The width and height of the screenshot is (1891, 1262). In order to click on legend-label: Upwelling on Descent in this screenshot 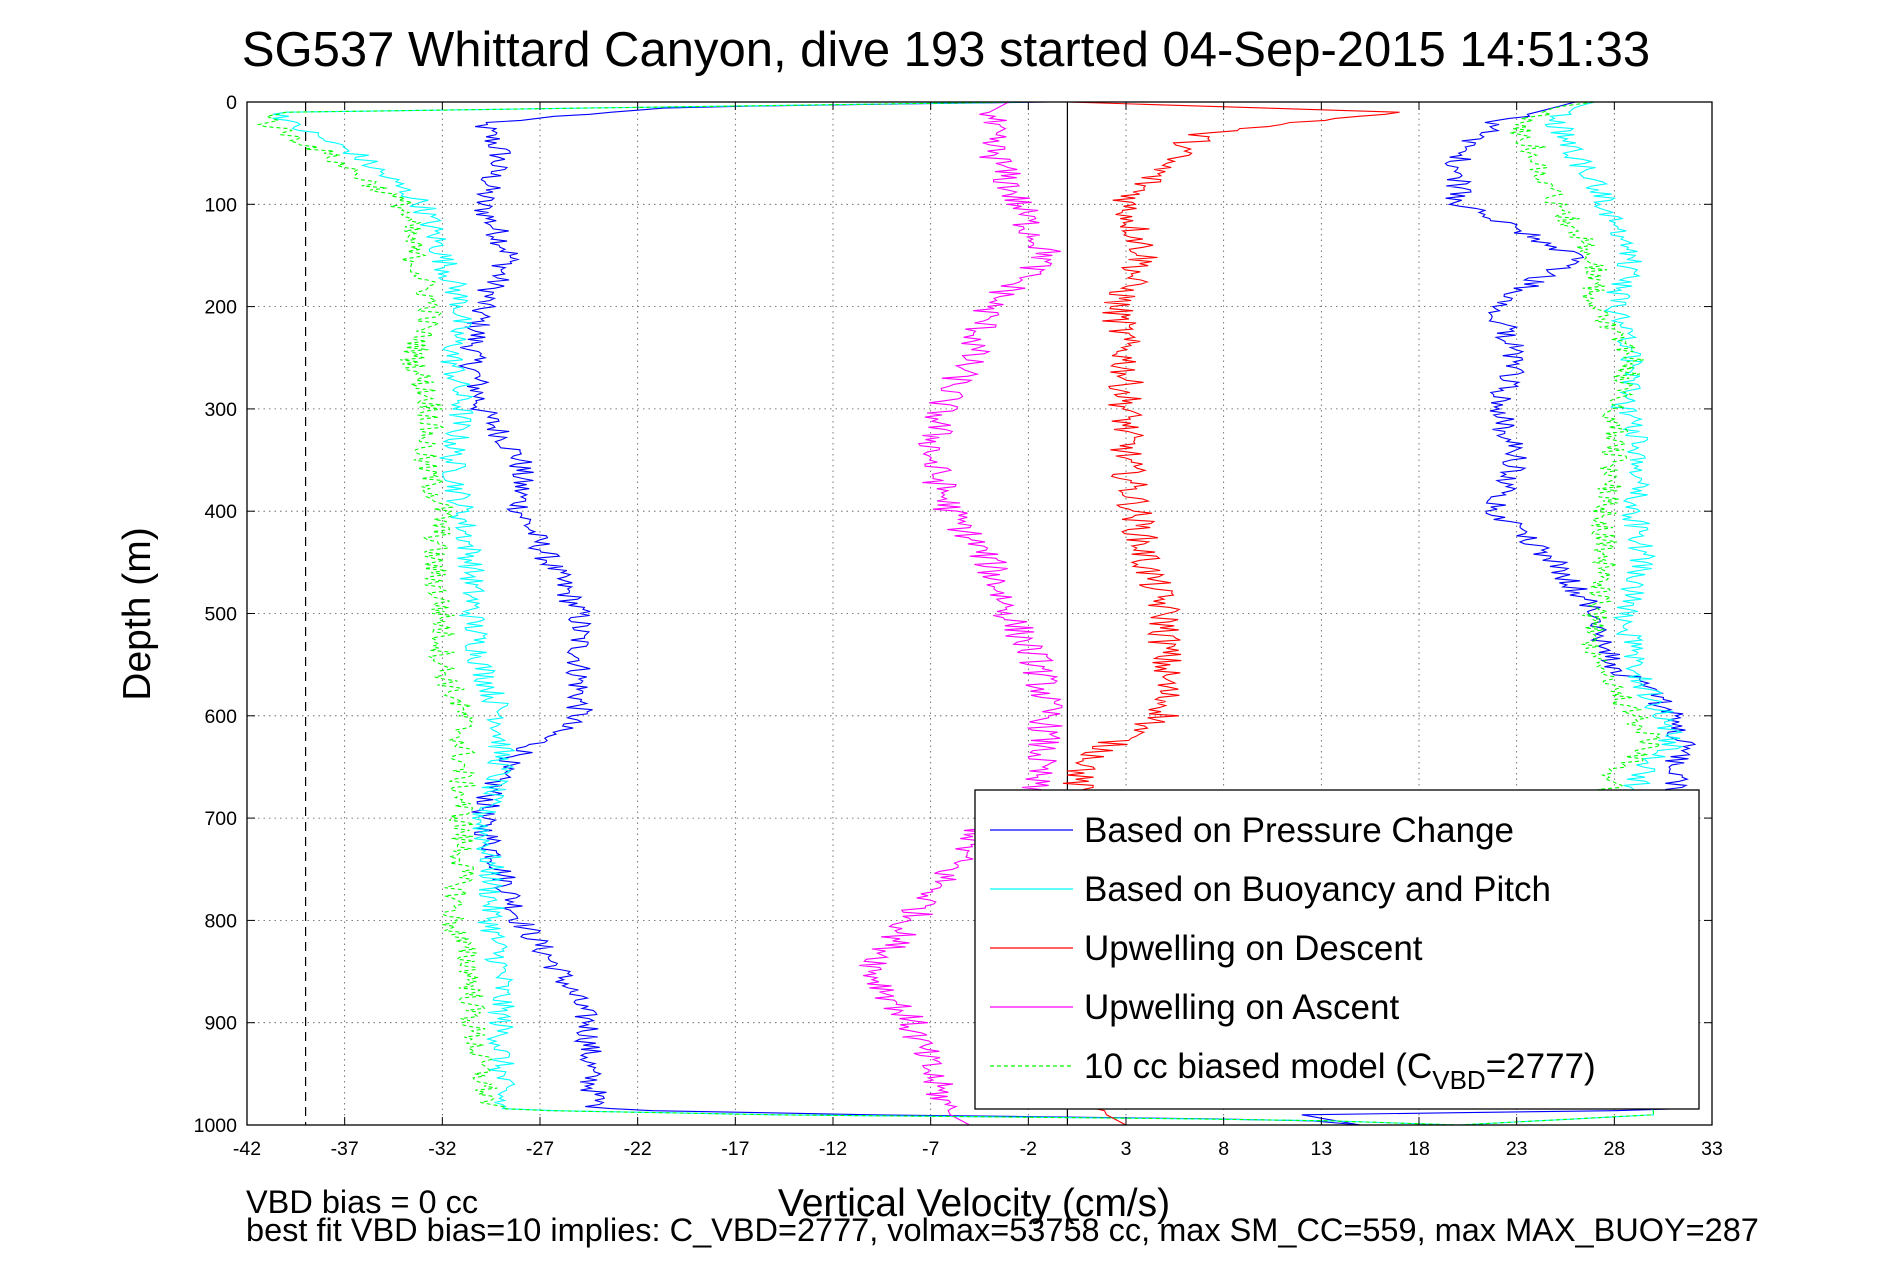, I will do `click(1253, 948)`.